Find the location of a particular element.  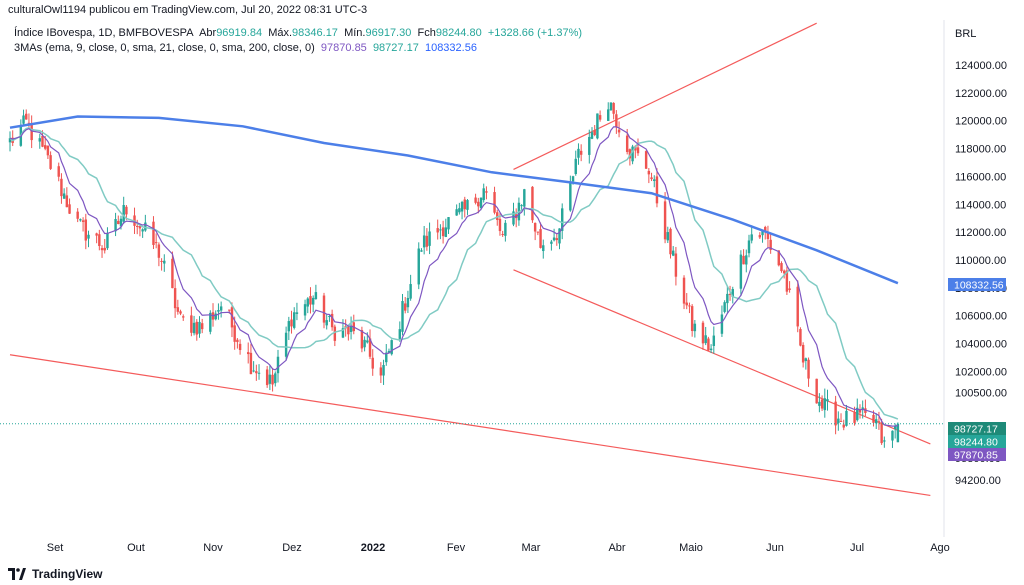

x-tick-label-2: Nov is located at coordinates (213, 548).